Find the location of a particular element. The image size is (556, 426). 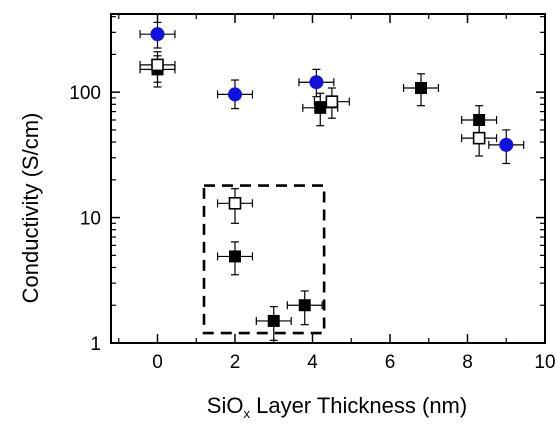

x-axis-title-rest: Layer Thickness (nm) is located at coordinates (358, 405).